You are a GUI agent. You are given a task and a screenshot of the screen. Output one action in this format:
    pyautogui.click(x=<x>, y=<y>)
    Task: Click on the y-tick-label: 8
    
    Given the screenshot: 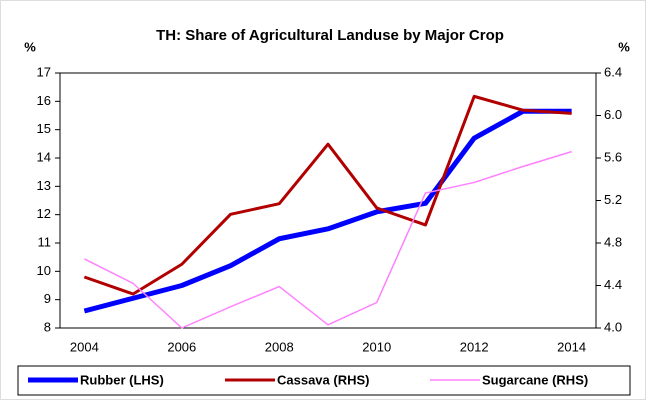 What is the action you would take?
    pyautogui.click(x=47, y=326)
    